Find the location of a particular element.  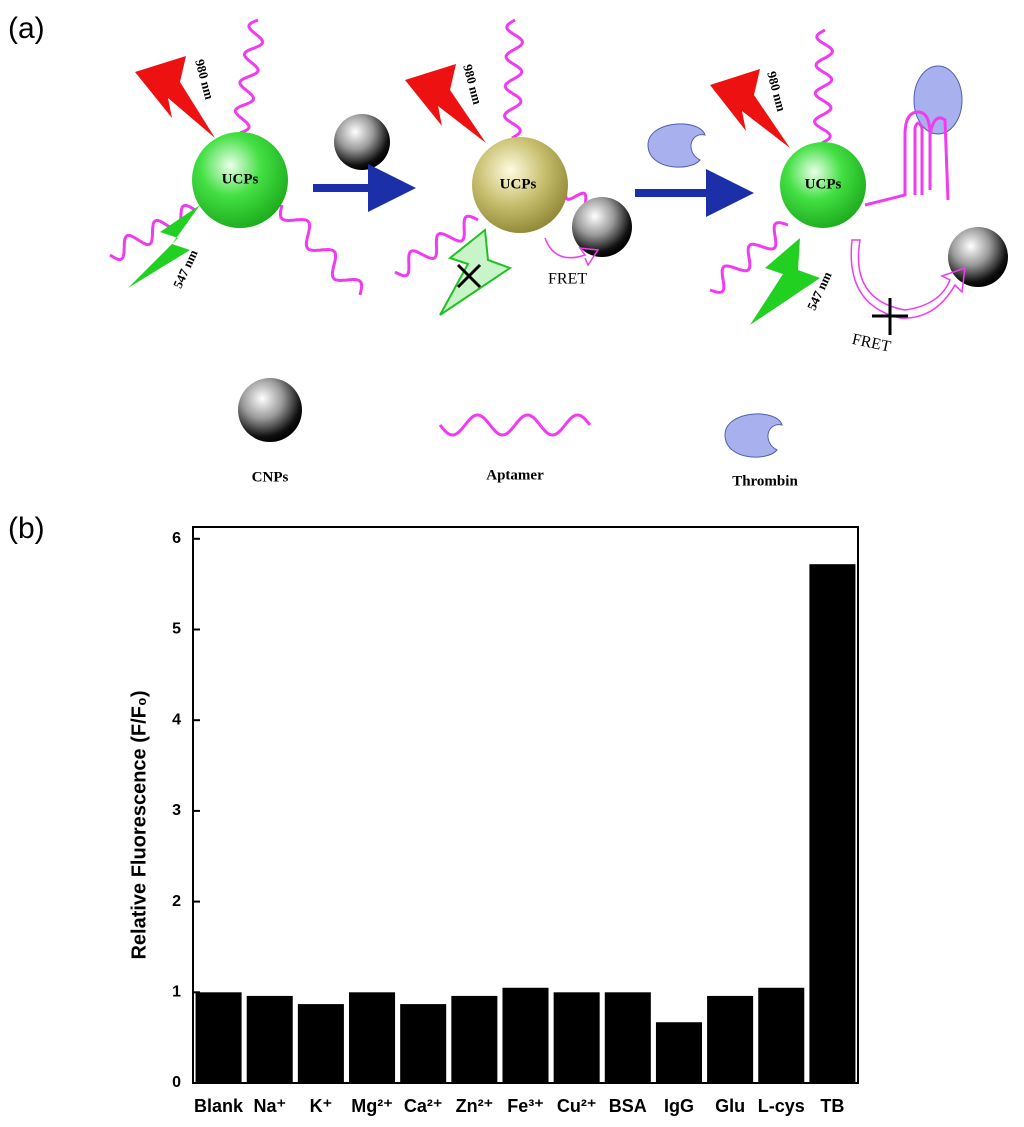

legend-label: Thrombin is located at coordinates (765, 481).